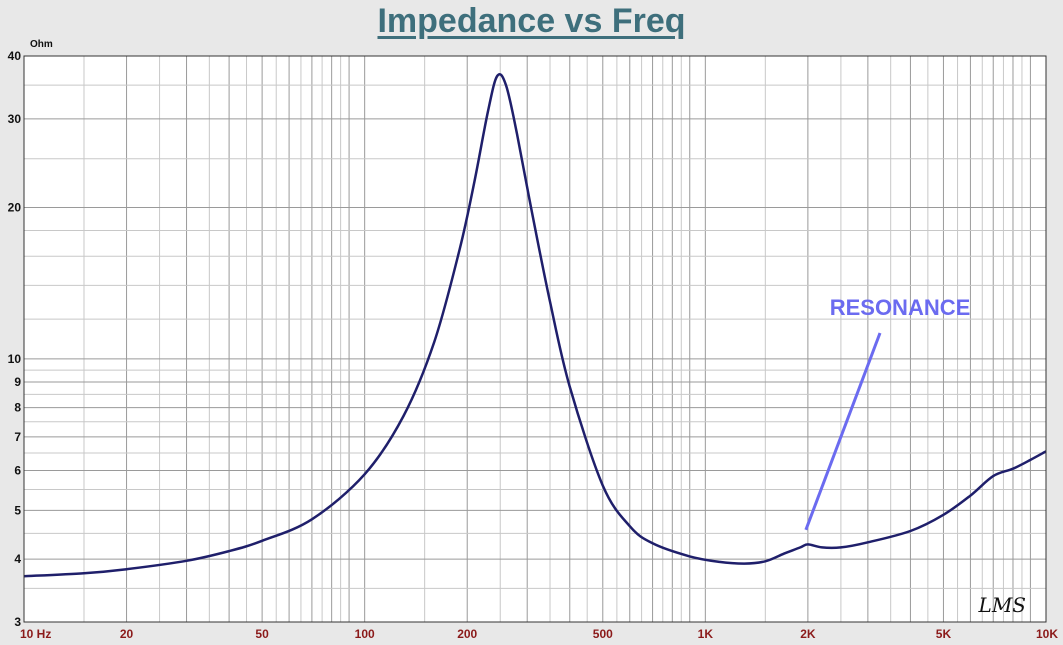  I want to click on y-tick-label: 8, so click(17, 408).